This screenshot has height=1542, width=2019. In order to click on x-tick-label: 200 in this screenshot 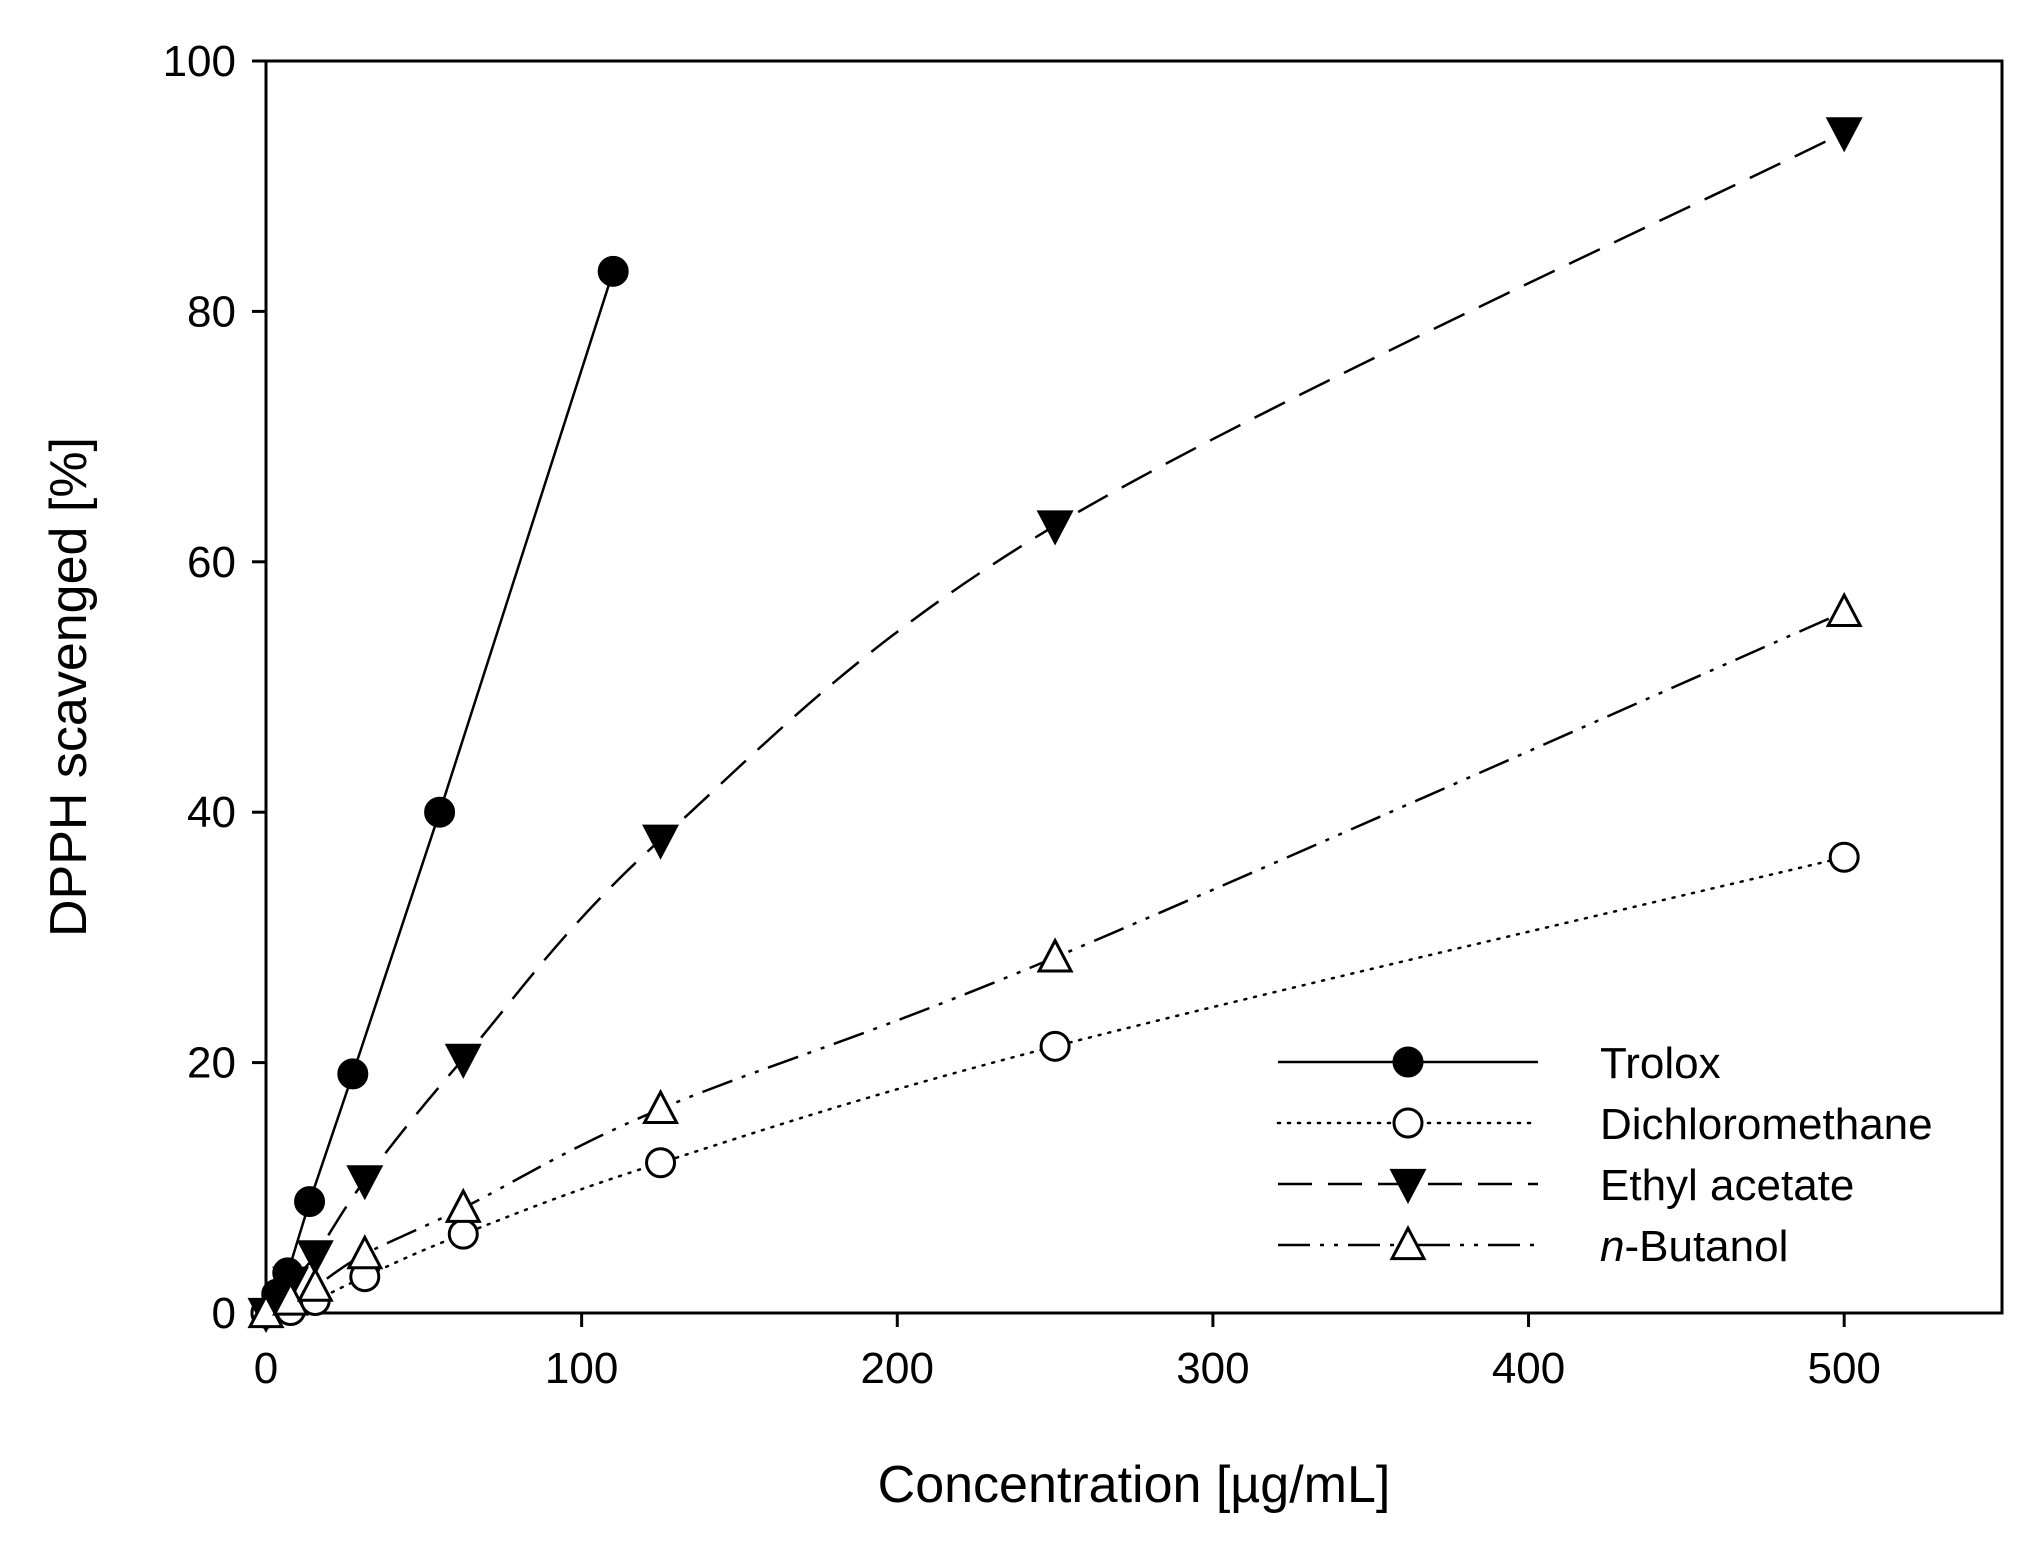, I will do `click(897, 1368)`.